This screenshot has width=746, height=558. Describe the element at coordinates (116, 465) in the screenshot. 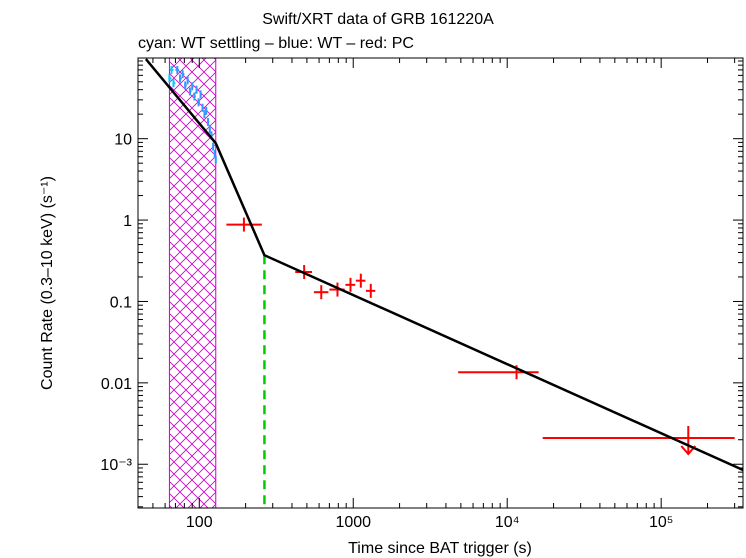

I see `y-tick-label: 10⁻³` at that location.